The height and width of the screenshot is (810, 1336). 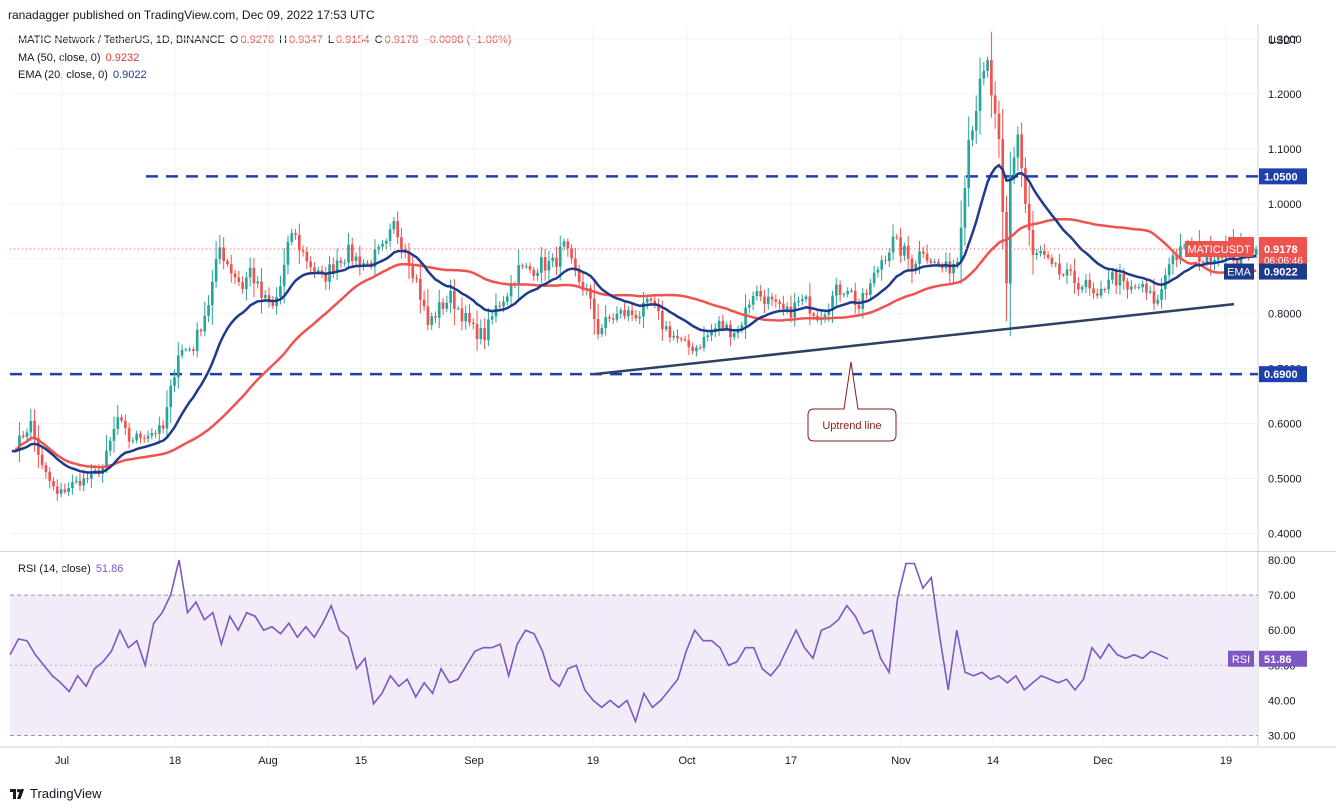 I want to click on time-axis-tick: Nov, so click(x=901, y=761).